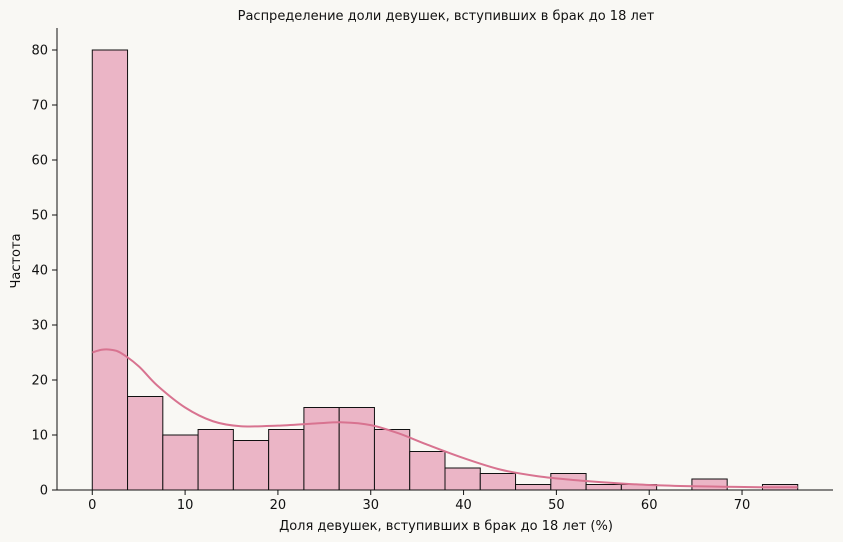  I want to click on y-tick-label: 70, so click(39, 106).